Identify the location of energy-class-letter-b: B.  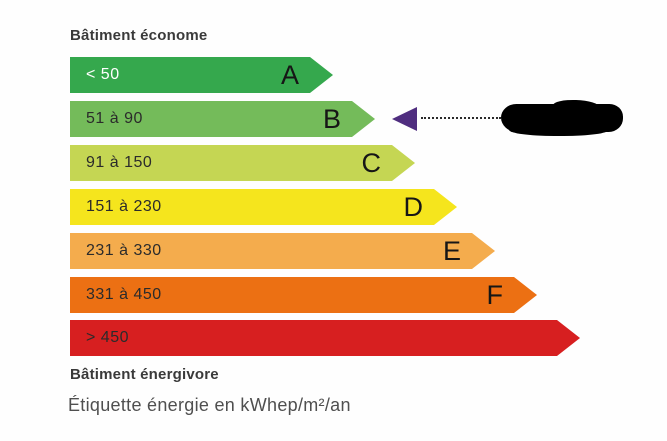
(331, 118).